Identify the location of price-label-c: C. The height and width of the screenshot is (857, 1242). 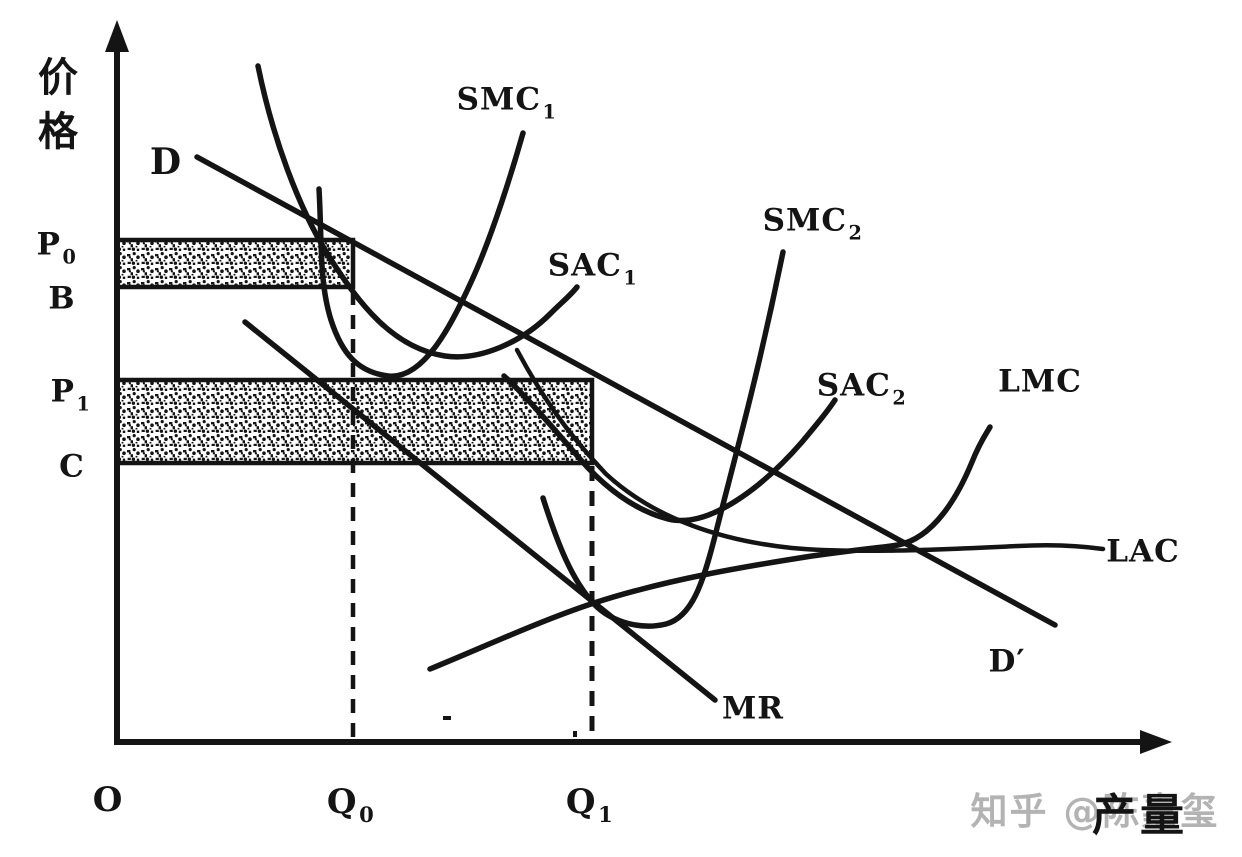
(72, 466).